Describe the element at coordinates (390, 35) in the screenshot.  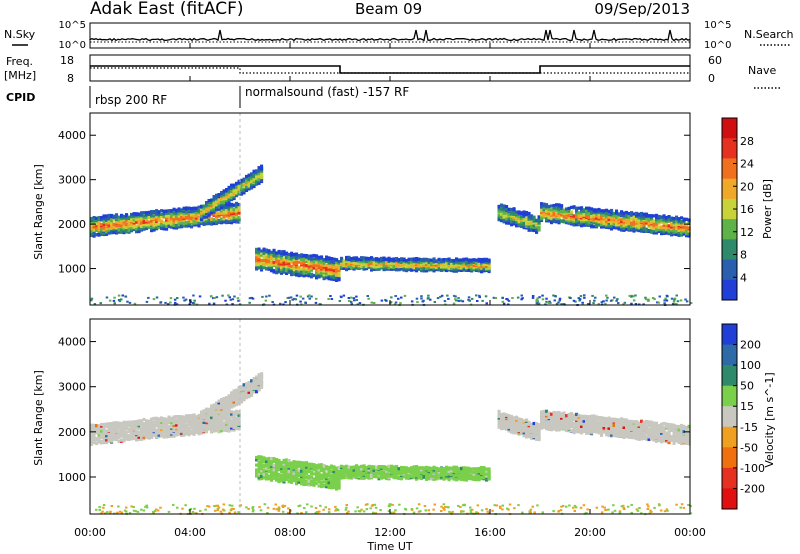
I see `noise-sky-trace` at that location.